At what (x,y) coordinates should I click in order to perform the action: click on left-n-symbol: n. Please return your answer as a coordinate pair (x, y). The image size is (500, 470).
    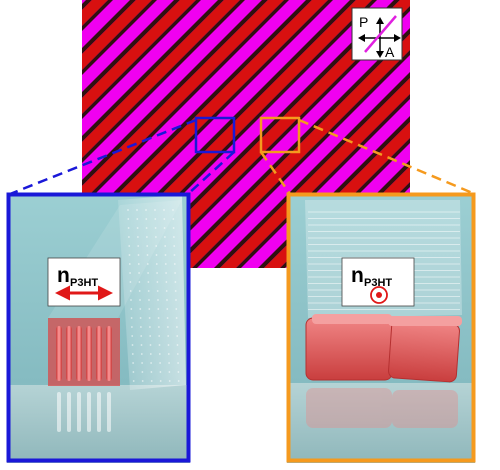
    Looking at the image, I should click on (63, 275).